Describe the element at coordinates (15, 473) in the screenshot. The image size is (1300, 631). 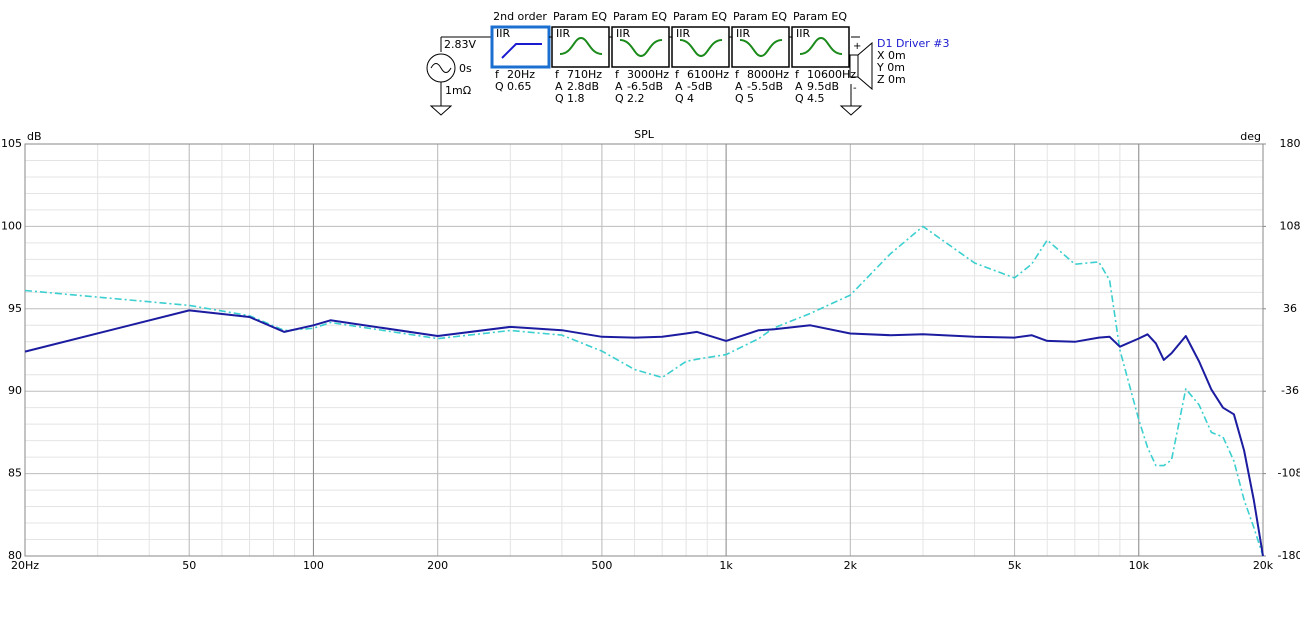
I see `y-tick-label: 85` at that location.